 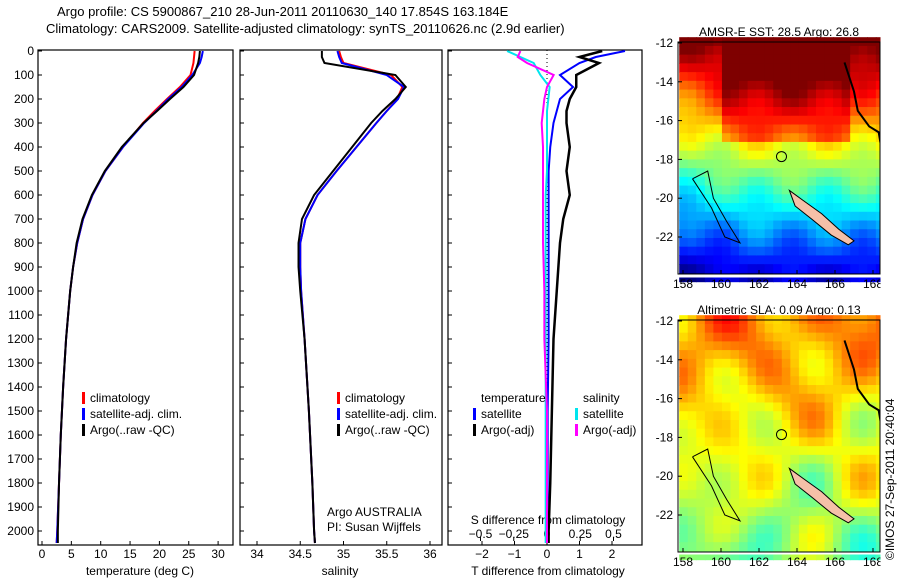 I want to click on map-lat-label: -22, so click(x=665, y=237).